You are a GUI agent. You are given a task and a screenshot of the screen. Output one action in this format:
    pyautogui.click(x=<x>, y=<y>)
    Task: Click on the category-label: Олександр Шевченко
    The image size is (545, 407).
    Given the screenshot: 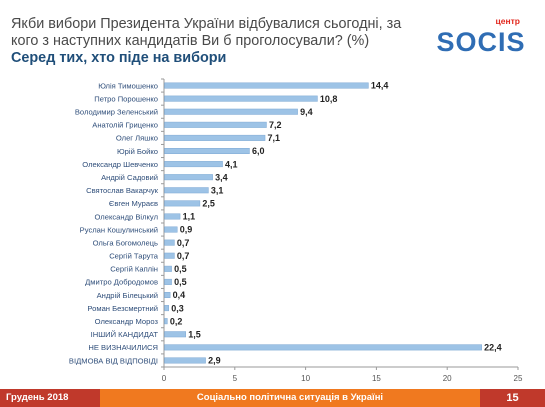 What is the action you would take?
    pyautogui.click(x=120, y=164)
    